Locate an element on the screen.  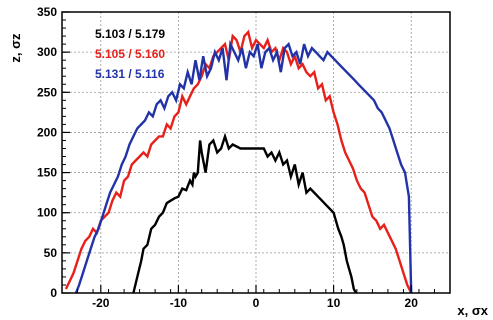
x-tick-label: -20 is located at coordinates (101, 303).